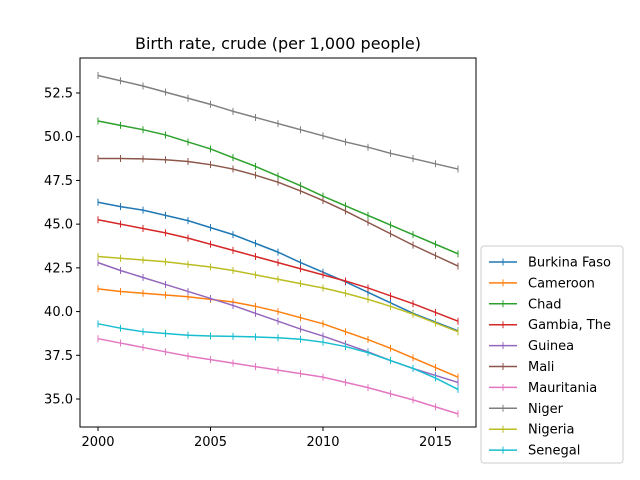 This screenshot has width=640, height=480. I want to click on legend-item: Burkina Faso, so click(550, 263).